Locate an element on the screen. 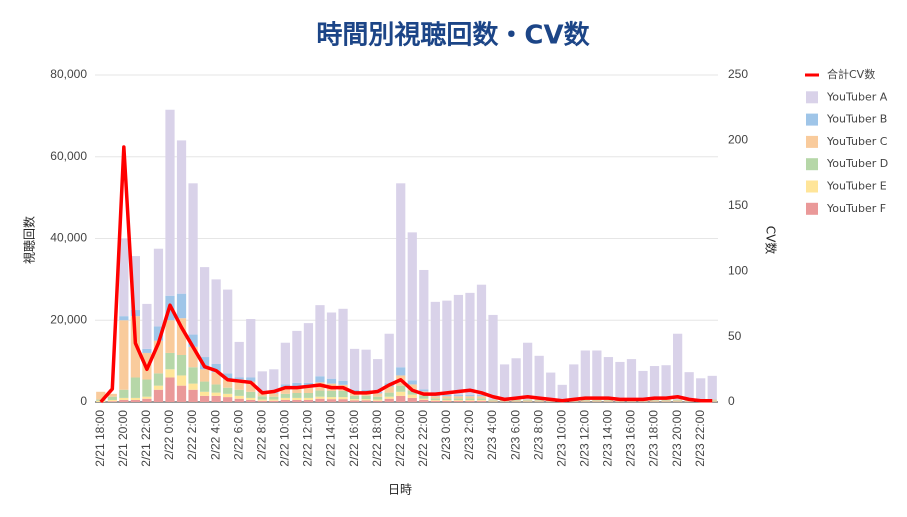 This screenshot has width=907, height=517. legend-text: YouTuber F is located at coordinates (856, 208).